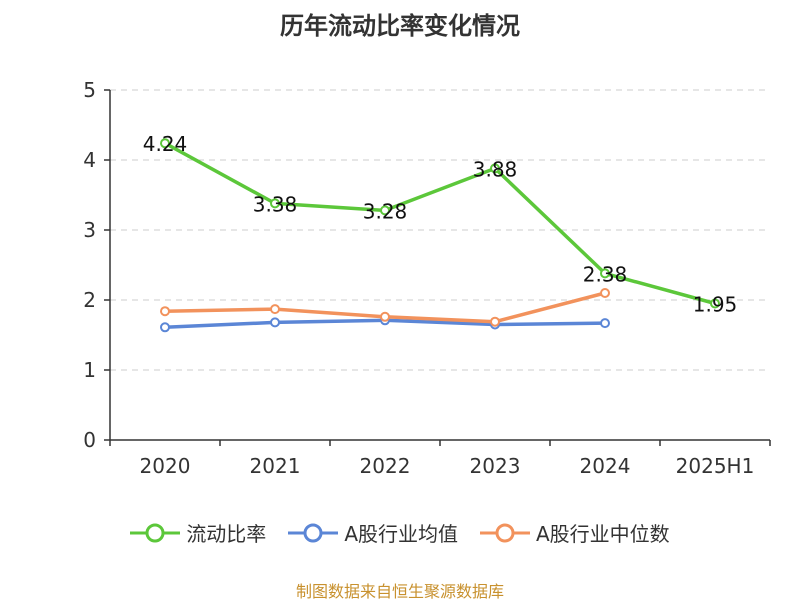 The height and width of the screenshot is (602, 800). What do you see at coordinates (155, 532) in the screenshot?
I see `legend-symbol-current-ratio` at bounding box center [155, 532].